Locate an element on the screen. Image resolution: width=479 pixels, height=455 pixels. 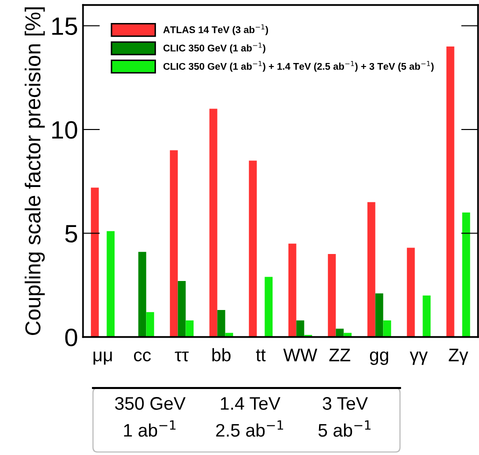
y-axis-title: Coupling scale factor precision [%] is located at coordinates (34, 171).